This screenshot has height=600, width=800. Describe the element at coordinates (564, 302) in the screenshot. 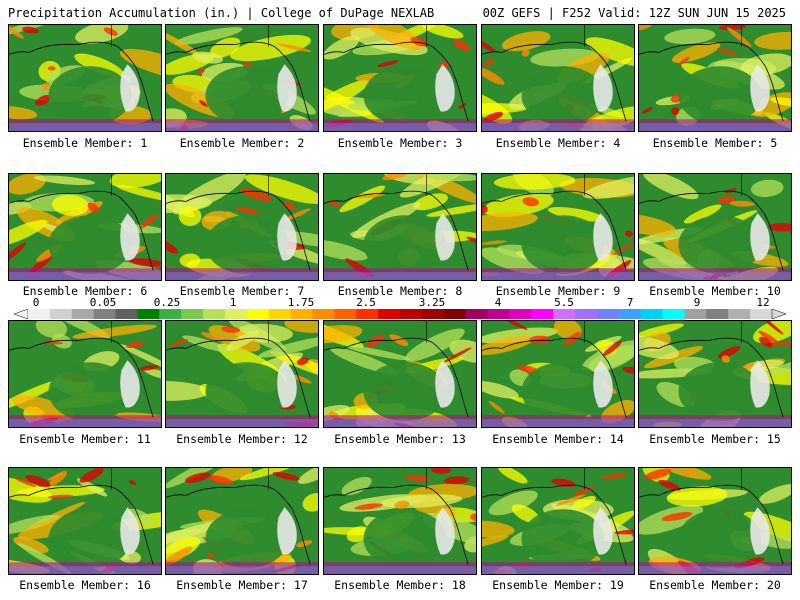

I see `colorbar-tick-label: 5.5` at that location.